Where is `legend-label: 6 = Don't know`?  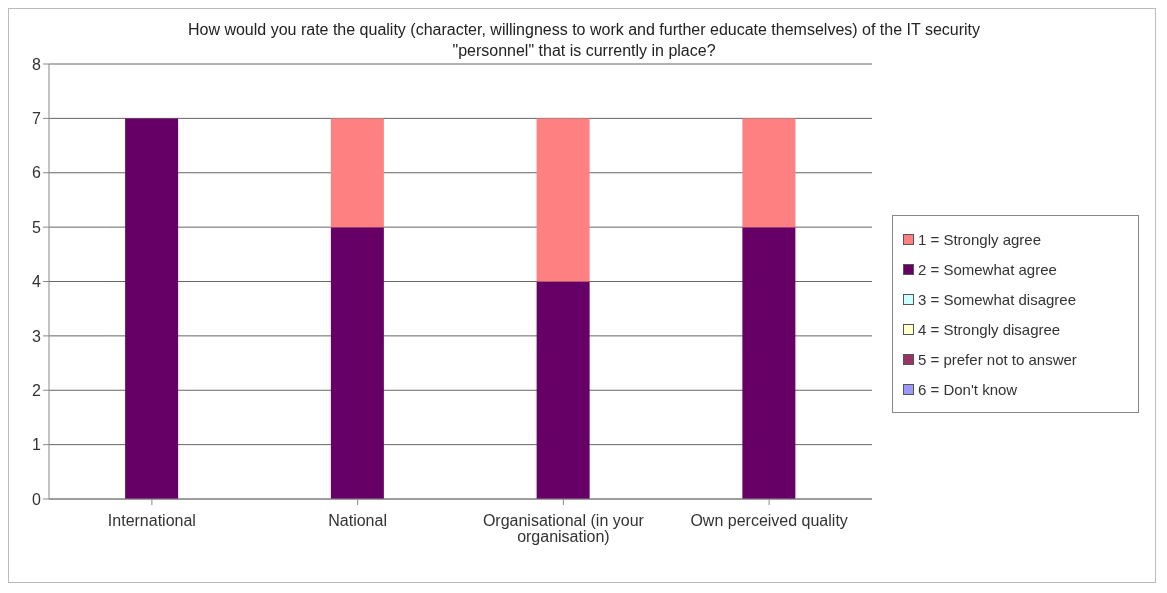
legend-label: 6 = Don't know is located at coordinates (968, 389).